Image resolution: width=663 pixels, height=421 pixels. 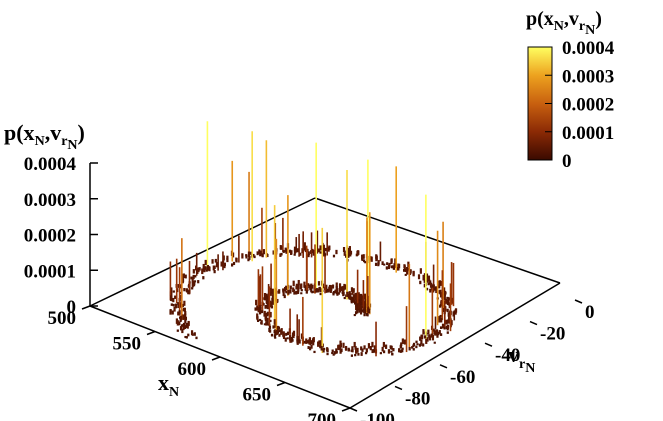 What do you see at coordinates (353, 409) in the screenshot?
I see `y-tick-mark` at bounding box center [353, 409].